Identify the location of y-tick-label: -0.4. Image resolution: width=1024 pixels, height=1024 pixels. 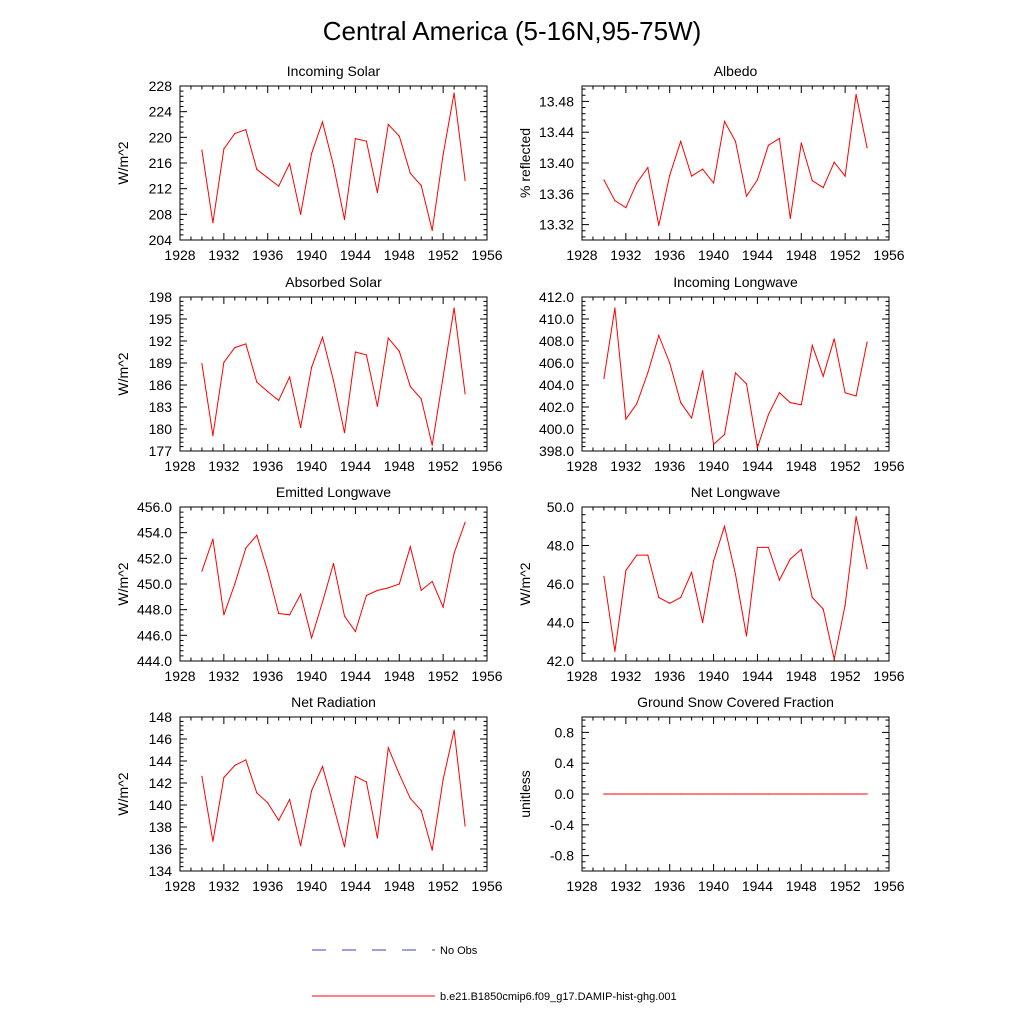
(562, 825).